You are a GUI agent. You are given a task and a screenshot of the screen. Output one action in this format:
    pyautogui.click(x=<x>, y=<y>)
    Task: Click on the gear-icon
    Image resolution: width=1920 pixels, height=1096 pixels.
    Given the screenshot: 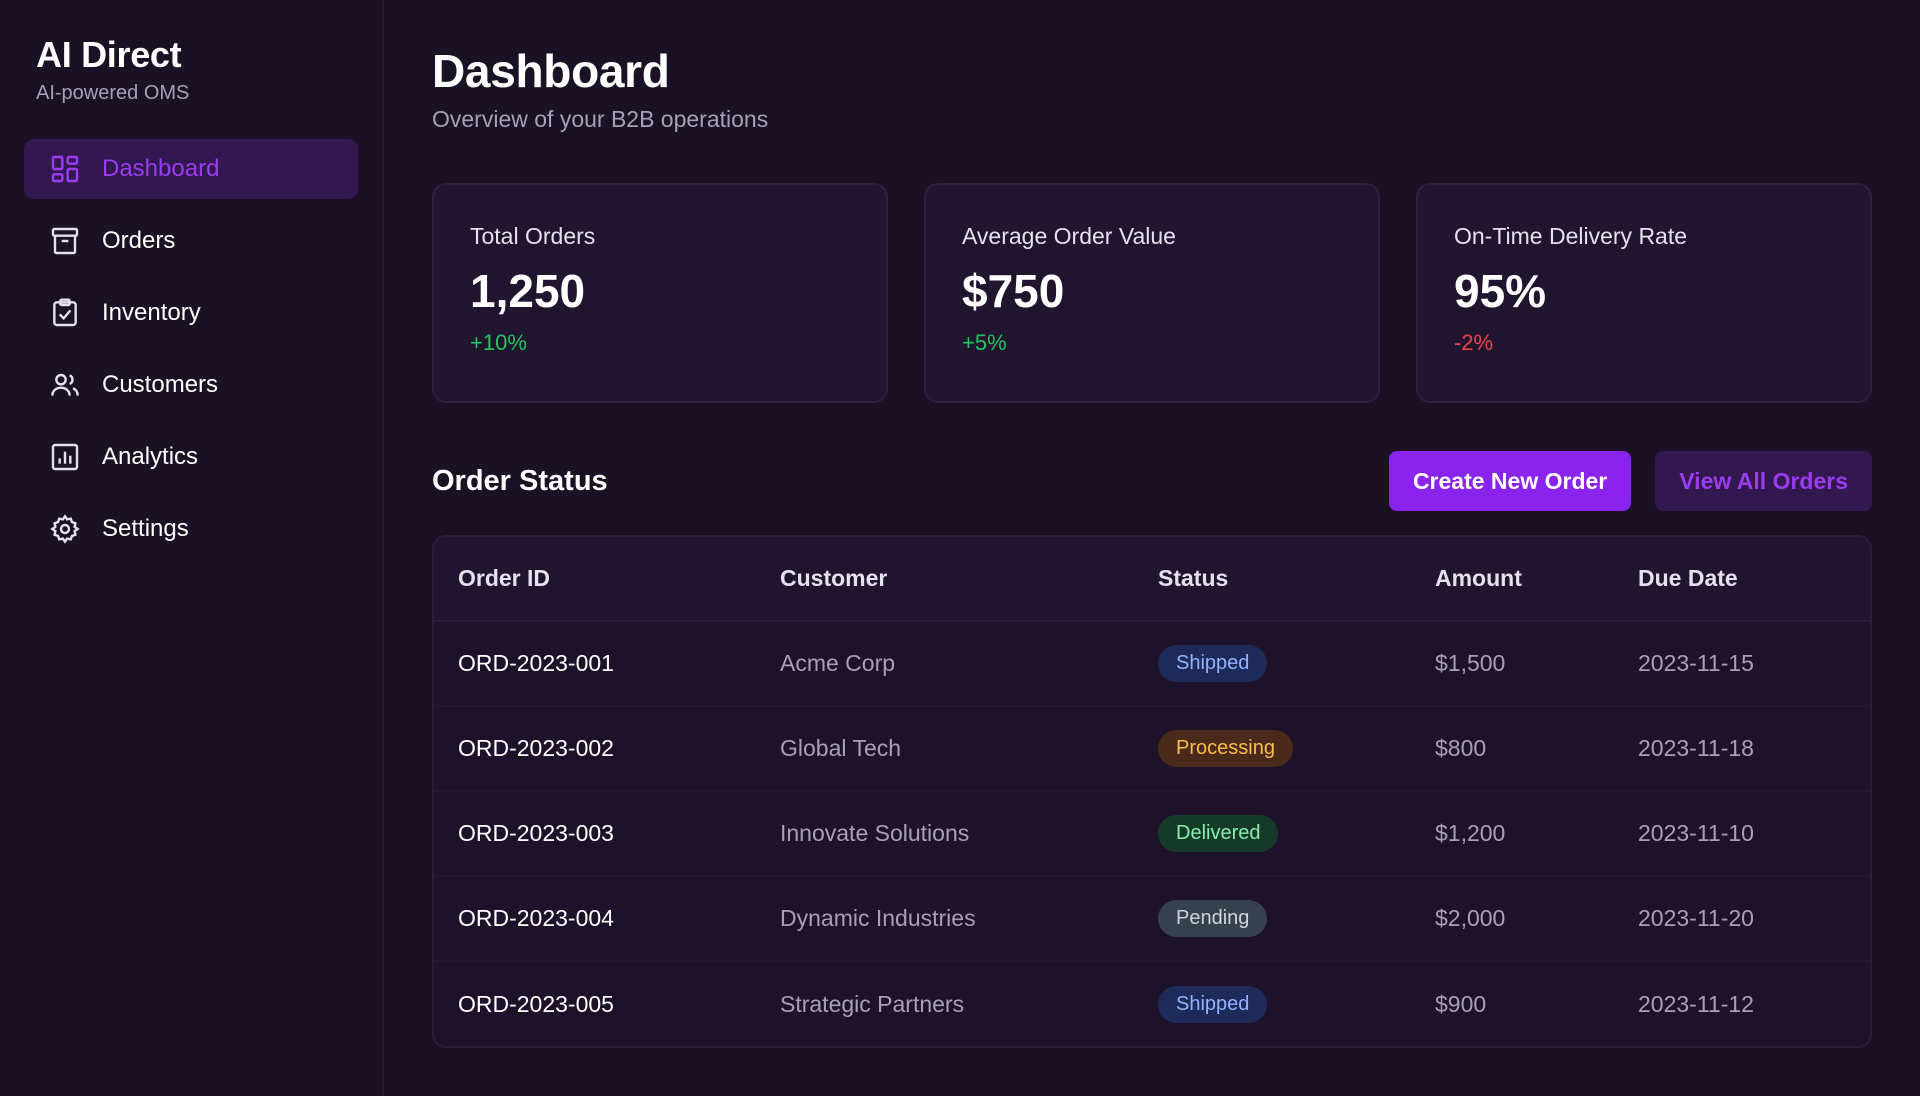 What is the action you would take?
    pyautogui.click(x=65, y=529)
    